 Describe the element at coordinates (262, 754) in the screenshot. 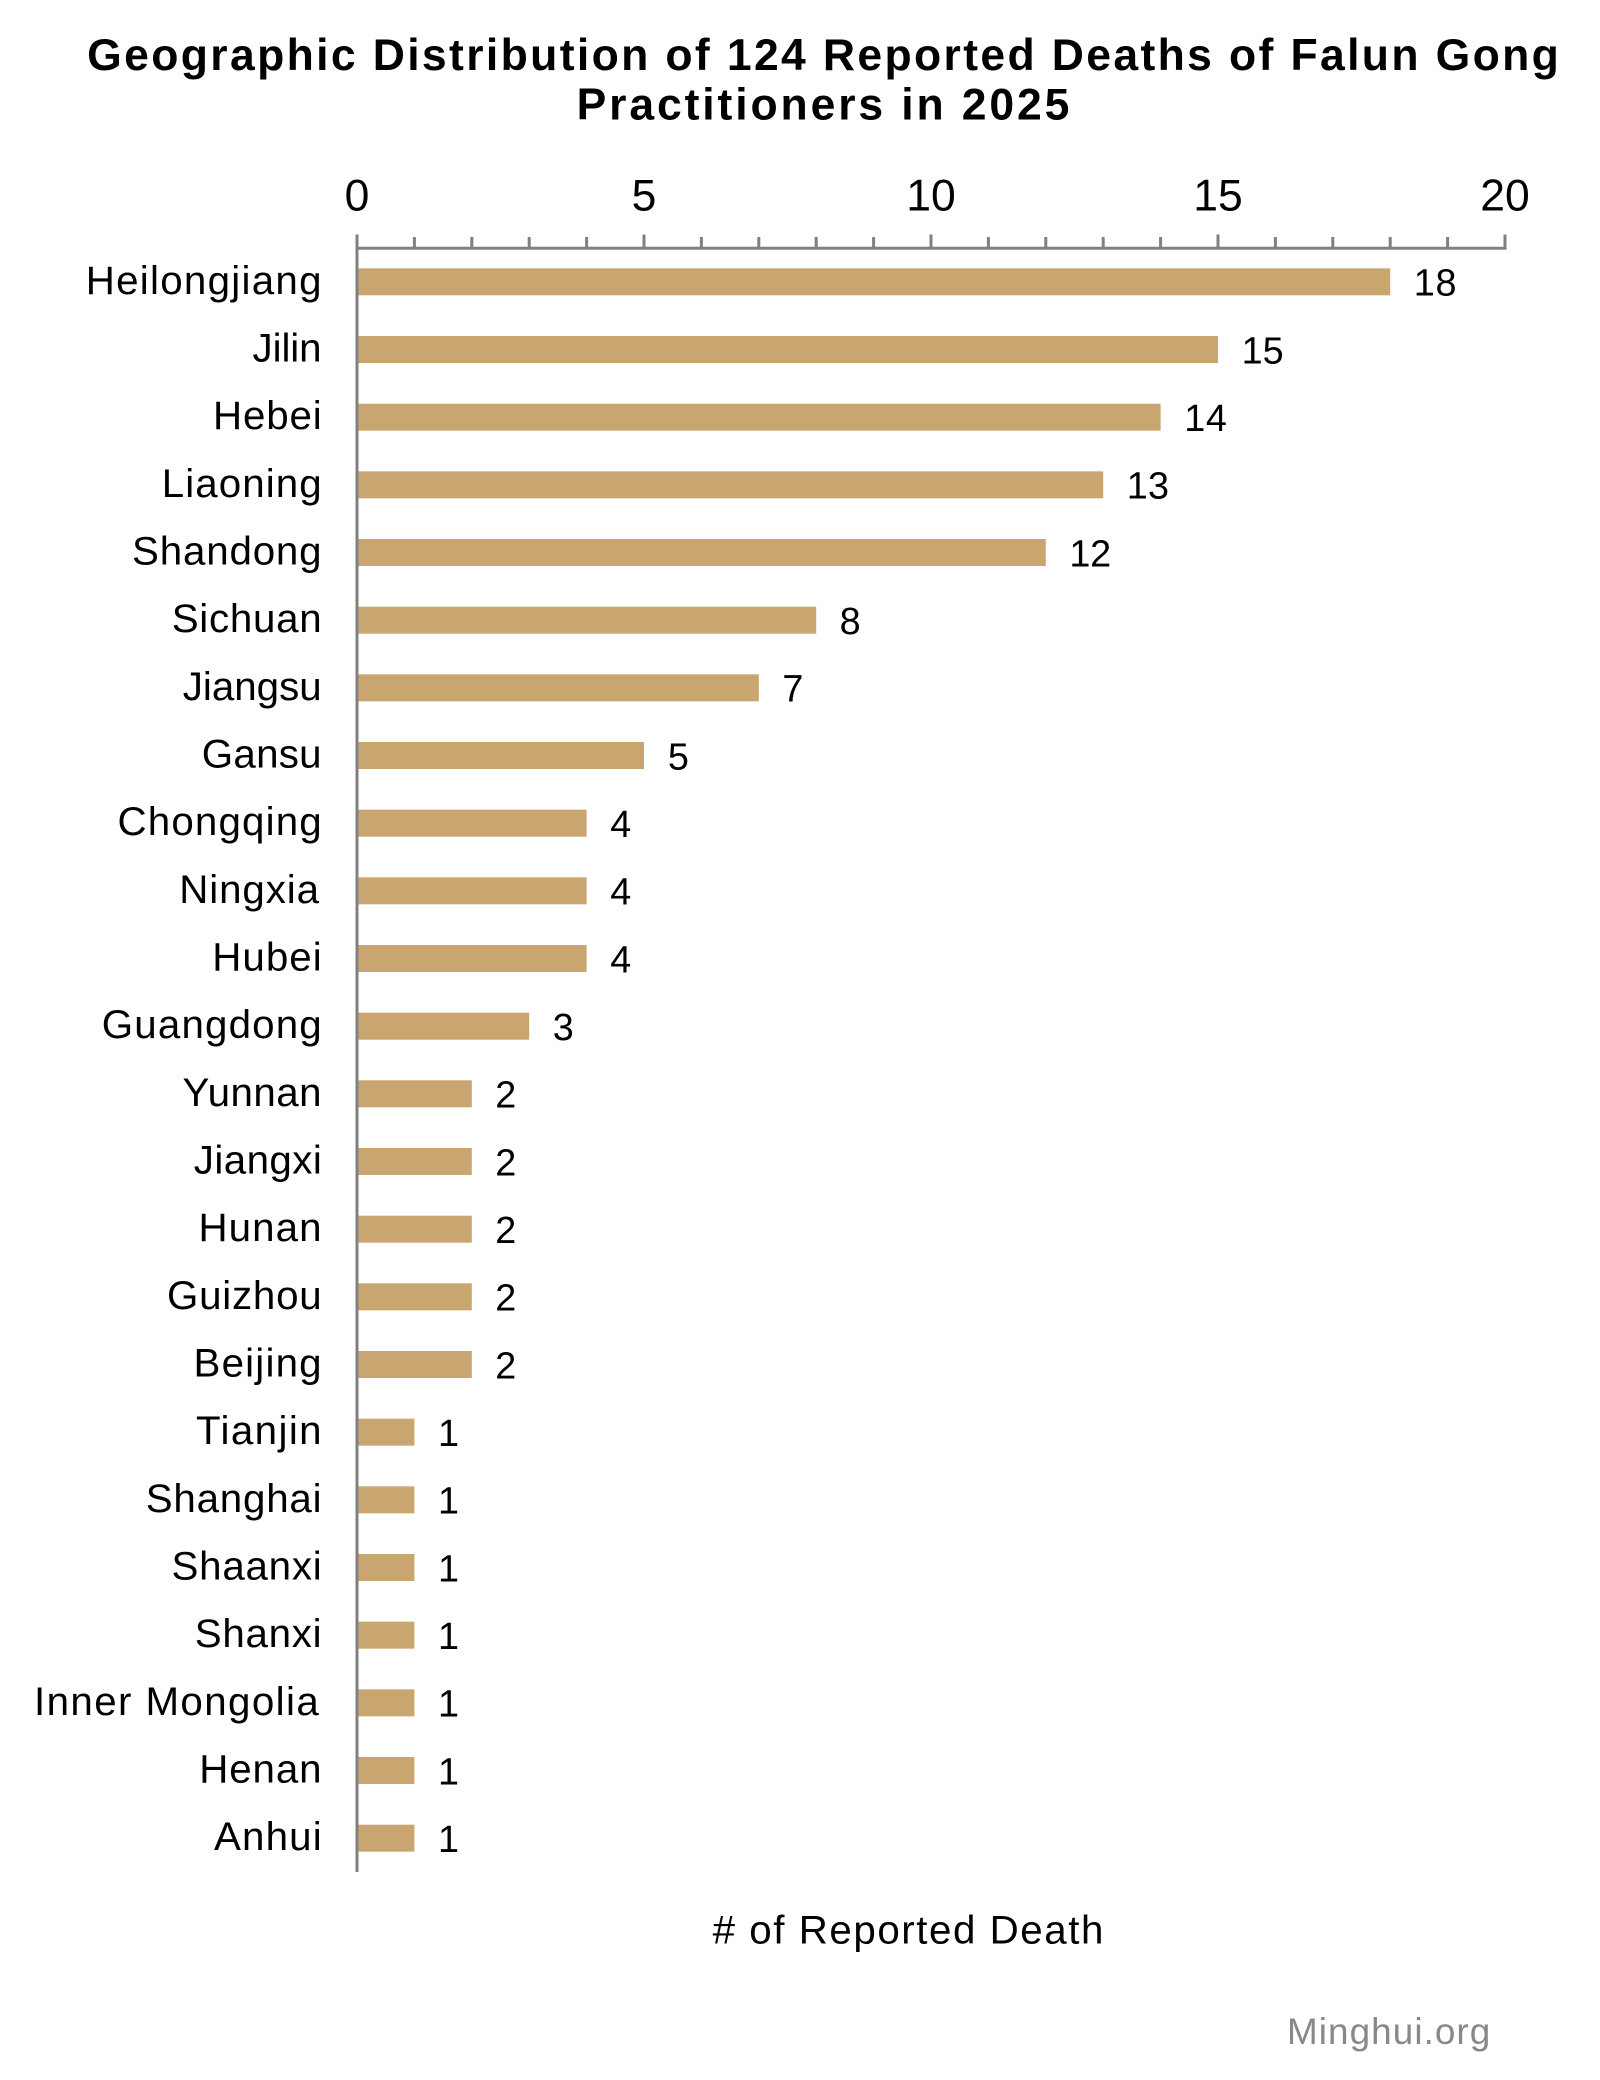

I see `svg-text: Gansu` at that location.